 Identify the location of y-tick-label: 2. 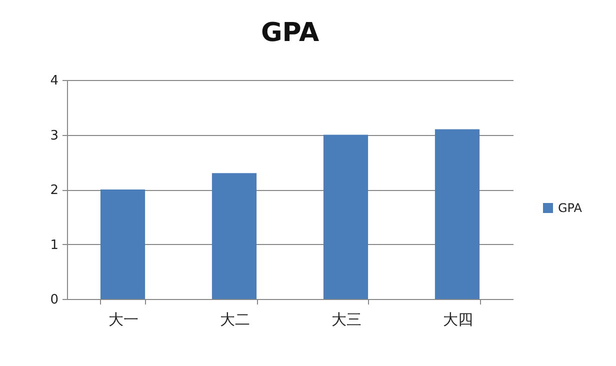
(54, 190).